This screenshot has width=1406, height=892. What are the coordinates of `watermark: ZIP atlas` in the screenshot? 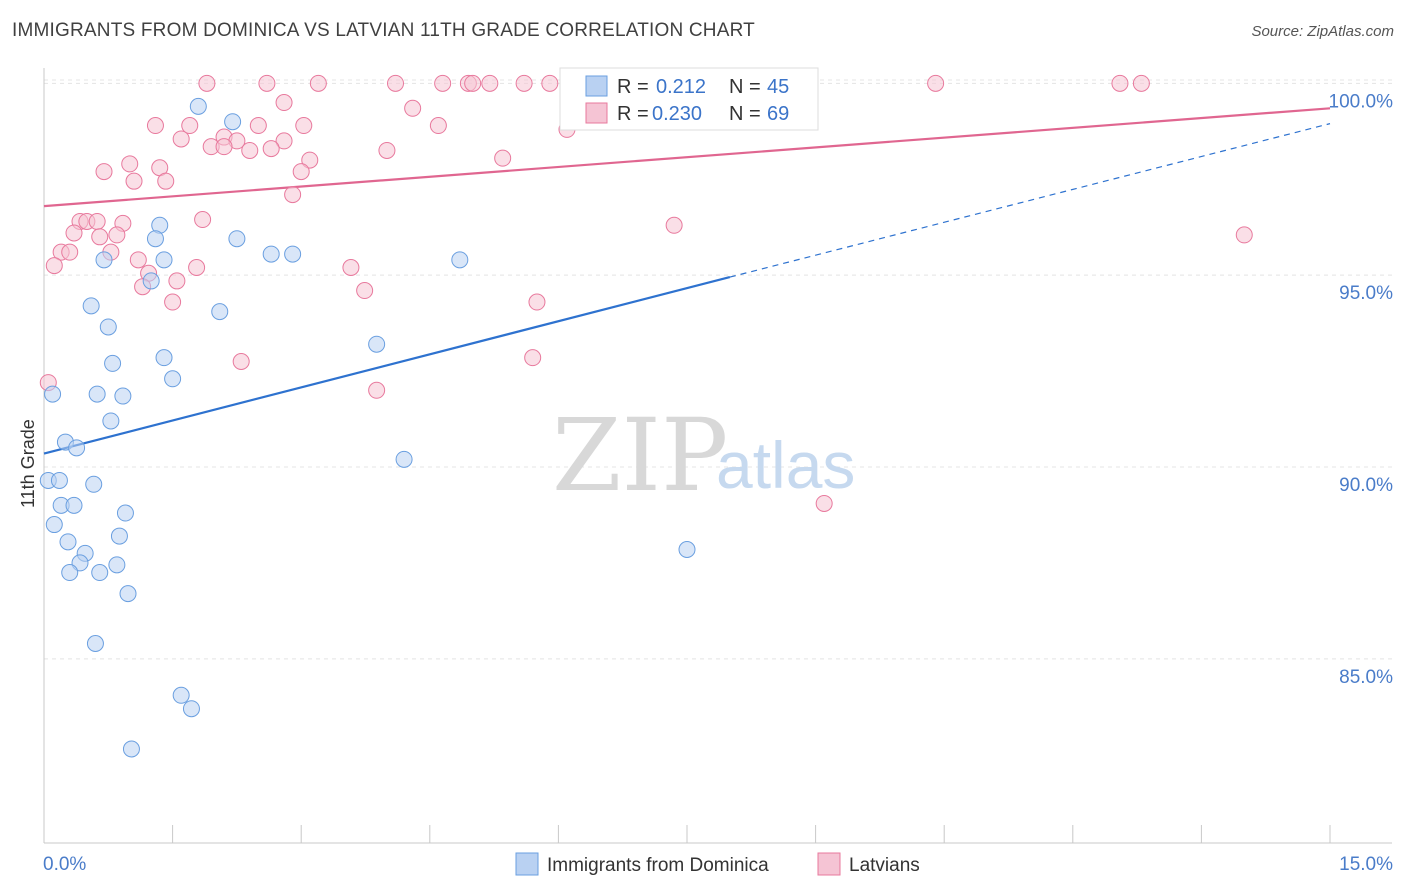 It's located at (703, 455).